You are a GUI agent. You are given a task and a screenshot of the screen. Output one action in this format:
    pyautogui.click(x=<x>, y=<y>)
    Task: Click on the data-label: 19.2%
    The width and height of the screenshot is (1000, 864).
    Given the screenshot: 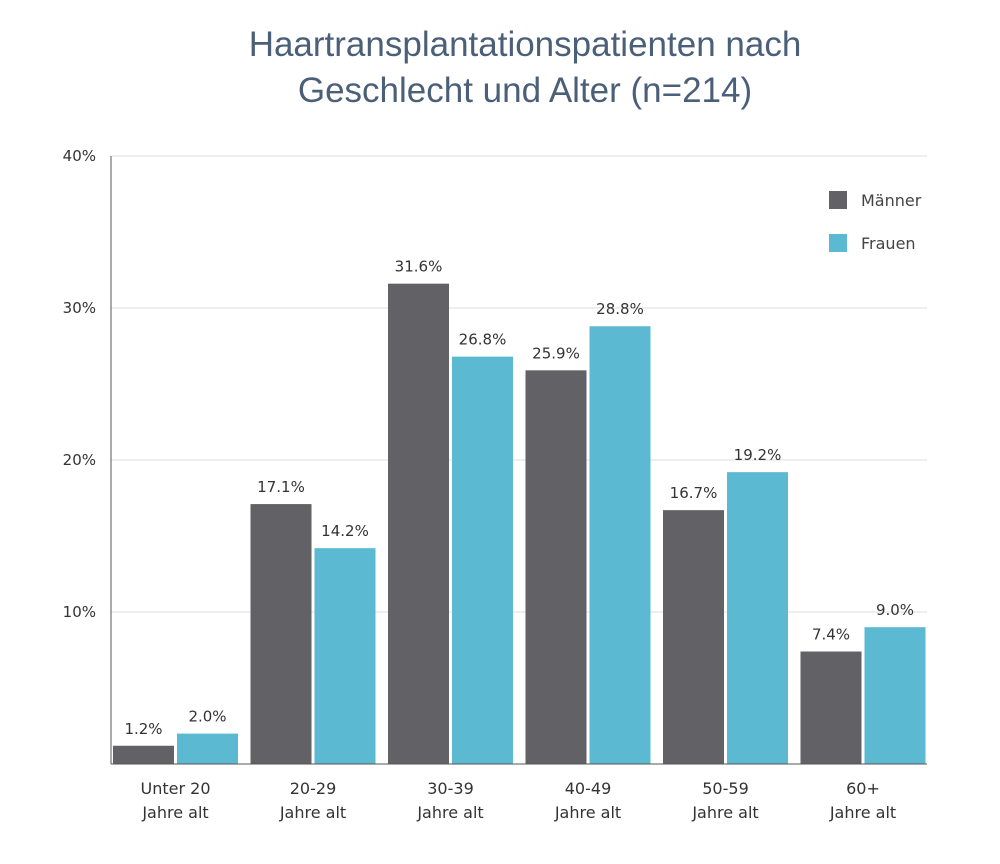 What is the action you would take?
    pyautogui.click(x=758, y=455)
    